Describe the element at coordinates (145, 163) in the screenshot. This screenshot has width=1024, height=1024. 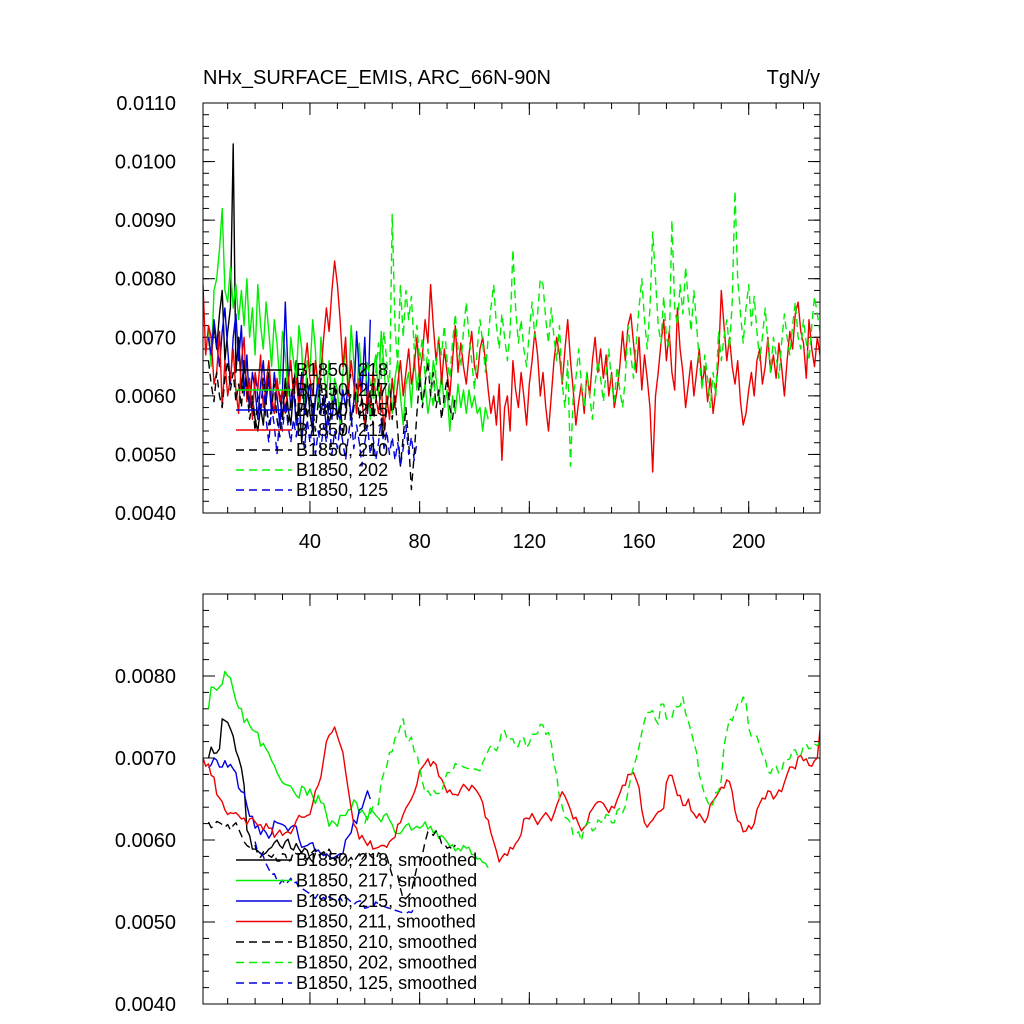
I see `y-tick-label: 0.0100` at that location.